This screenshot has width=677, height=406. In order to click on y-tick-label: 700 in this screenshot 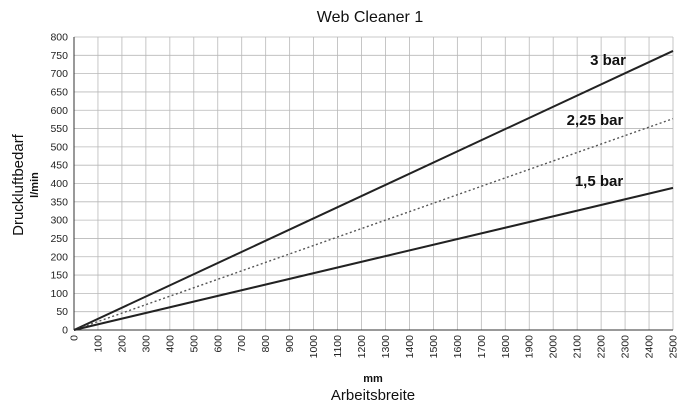, I will do `click(59, 74)`.